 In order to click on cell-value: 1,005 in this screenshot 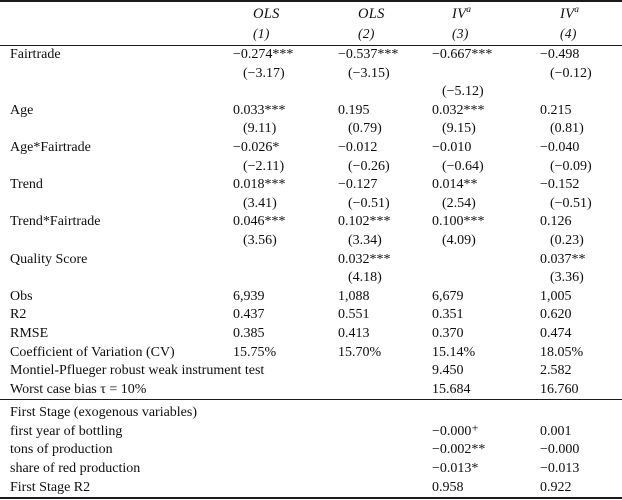, I will do `click(556, 296)`.